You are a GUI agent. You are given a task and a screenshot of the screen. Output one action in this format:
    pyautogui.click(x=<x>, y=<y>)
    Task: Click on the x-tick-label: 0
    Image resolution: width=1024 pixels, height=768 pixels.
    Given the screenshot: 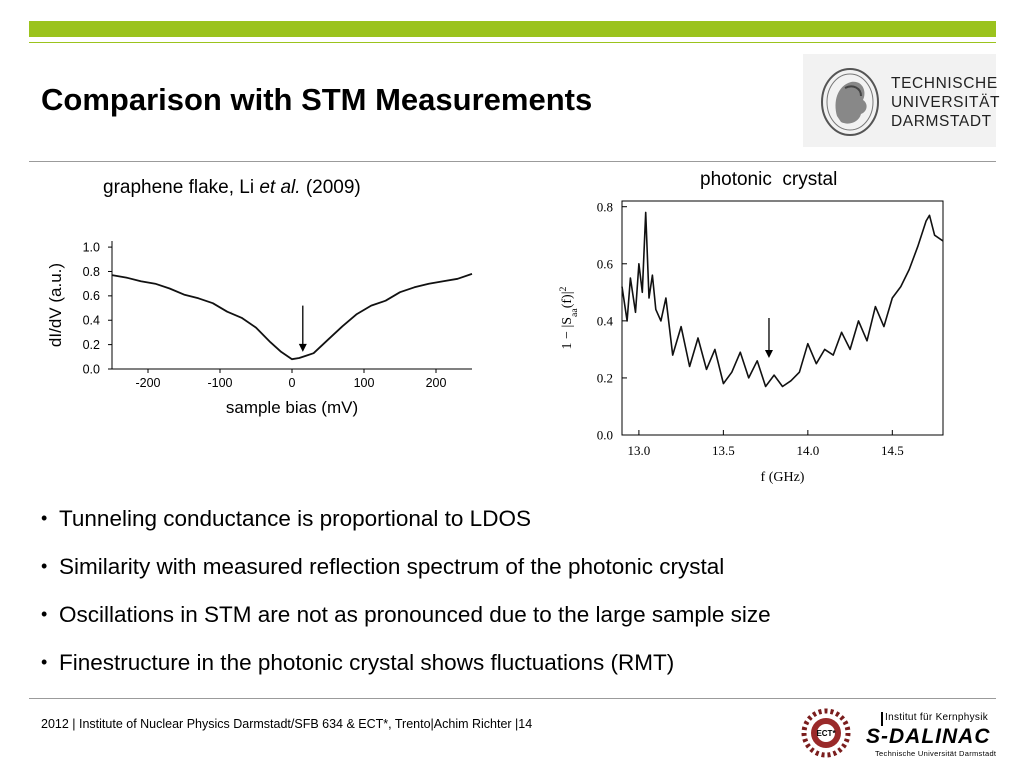 What is the action you would take?
    pyautogui.click(x=292, y=383)
    